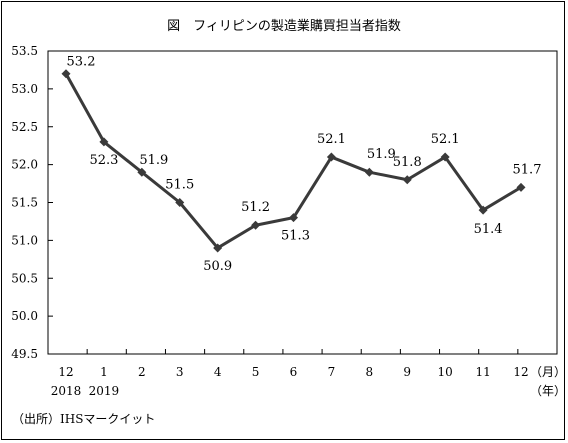 The height and width of the screenshot is (443, 568). Describe the element at coordinates (24, 89) in the screenshot. I see `y-tick-label: 53.0` at that location.